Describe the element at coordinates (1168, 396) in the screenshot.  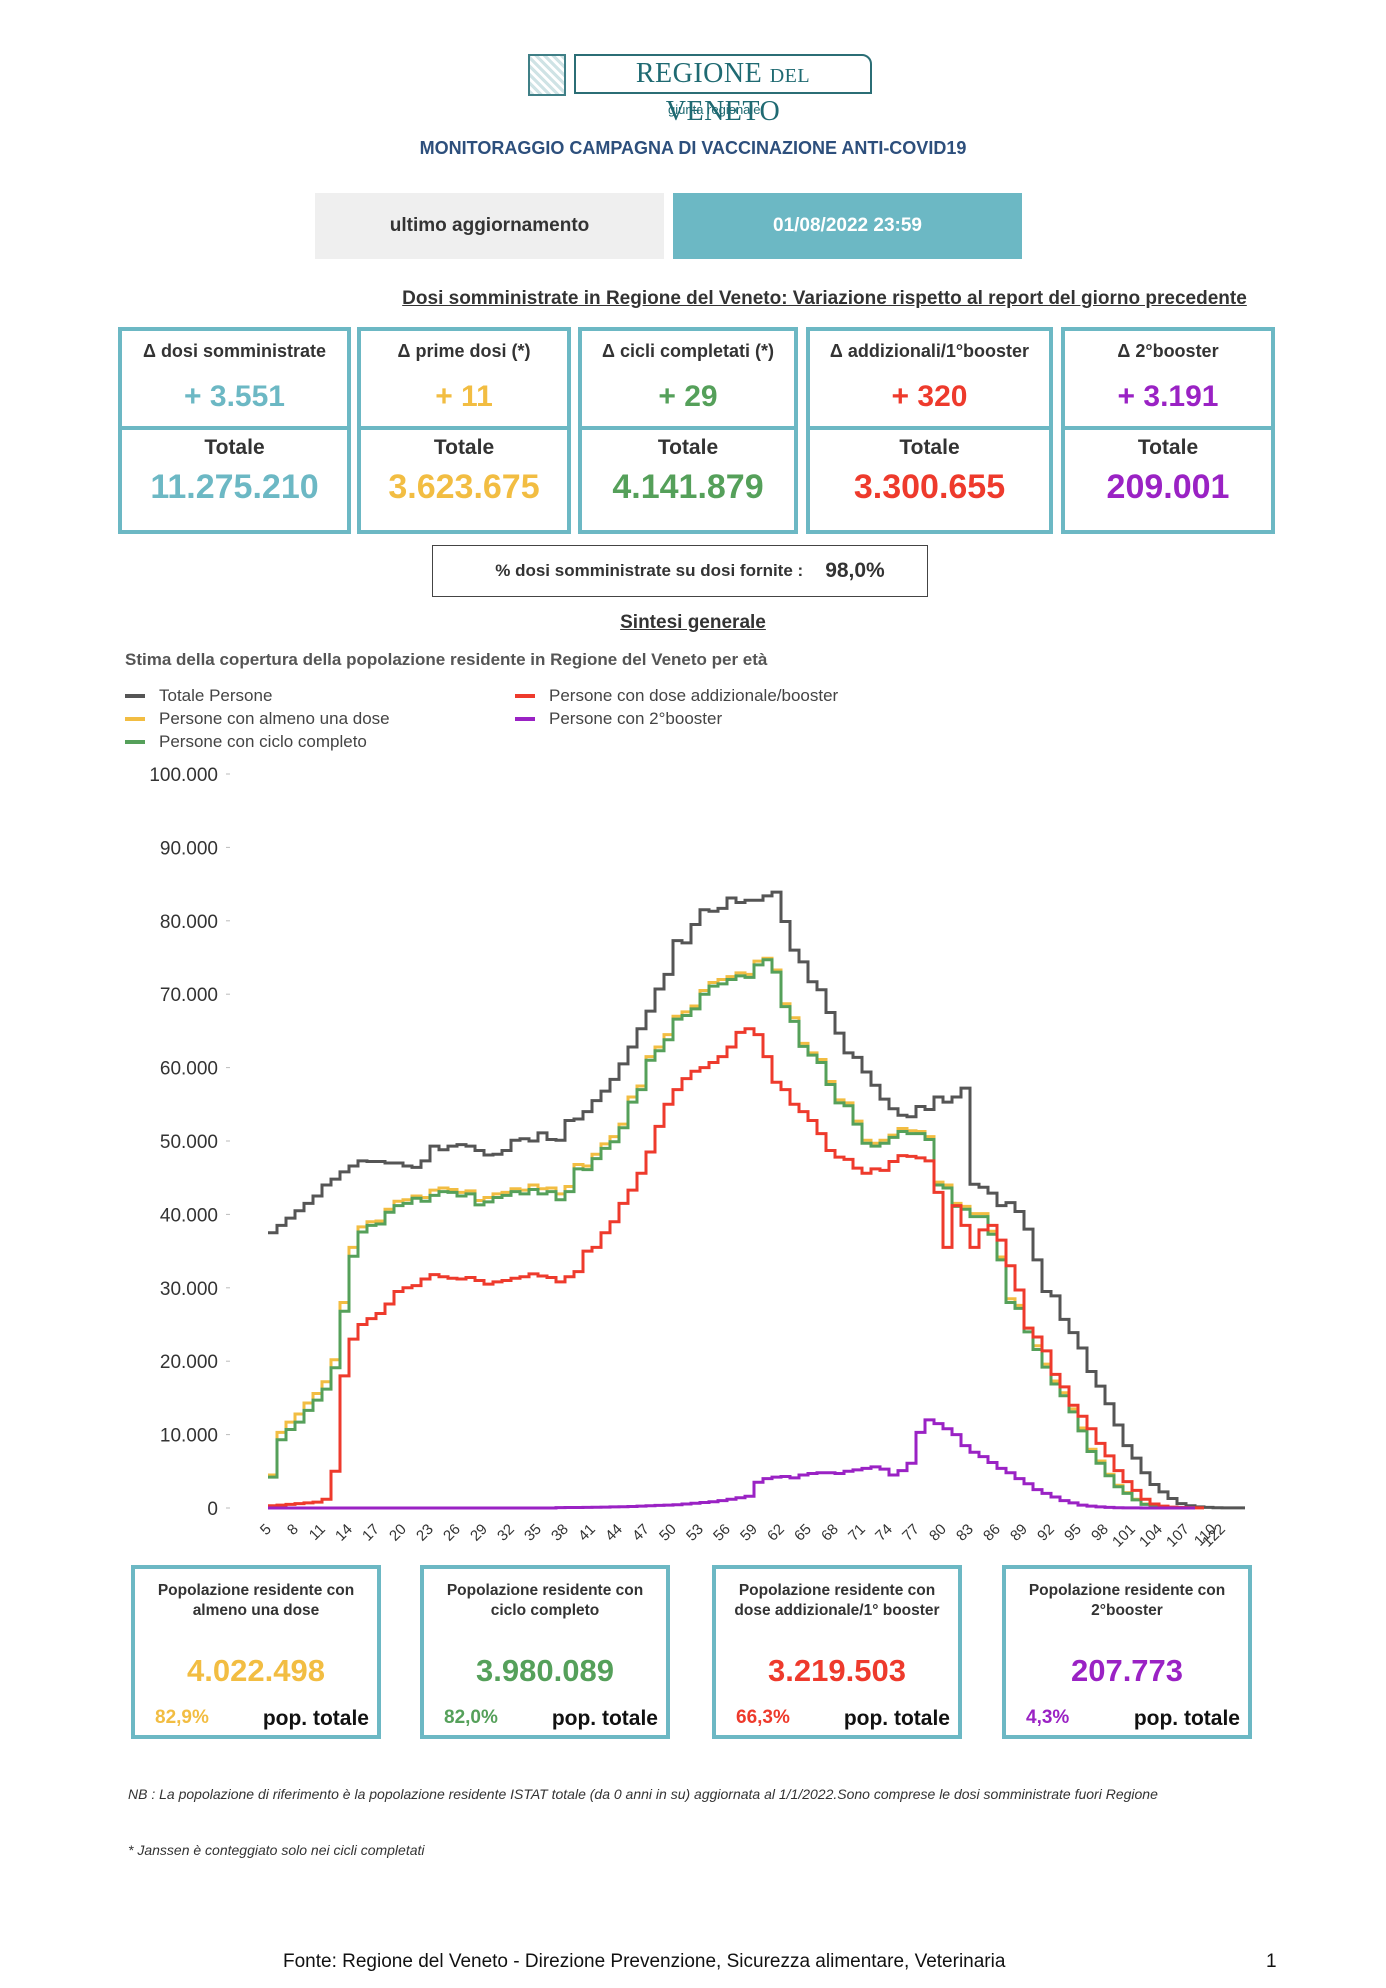
I see `kpi-delta-value: + 3.191` at that location.